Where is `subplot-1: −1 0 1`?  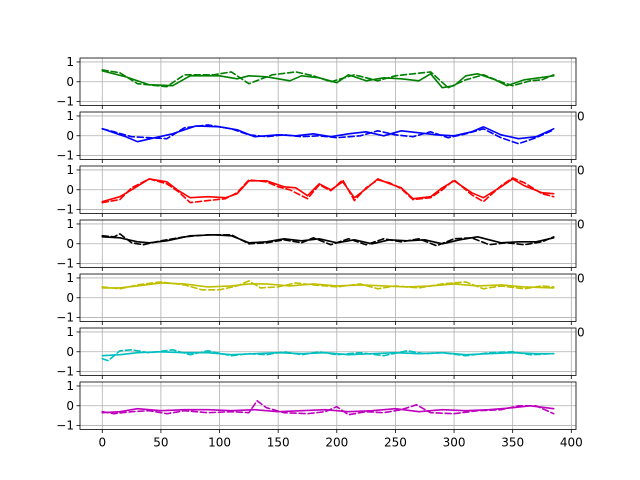 subplot-1: −1 0 1 is located at coordinates (316, 82).